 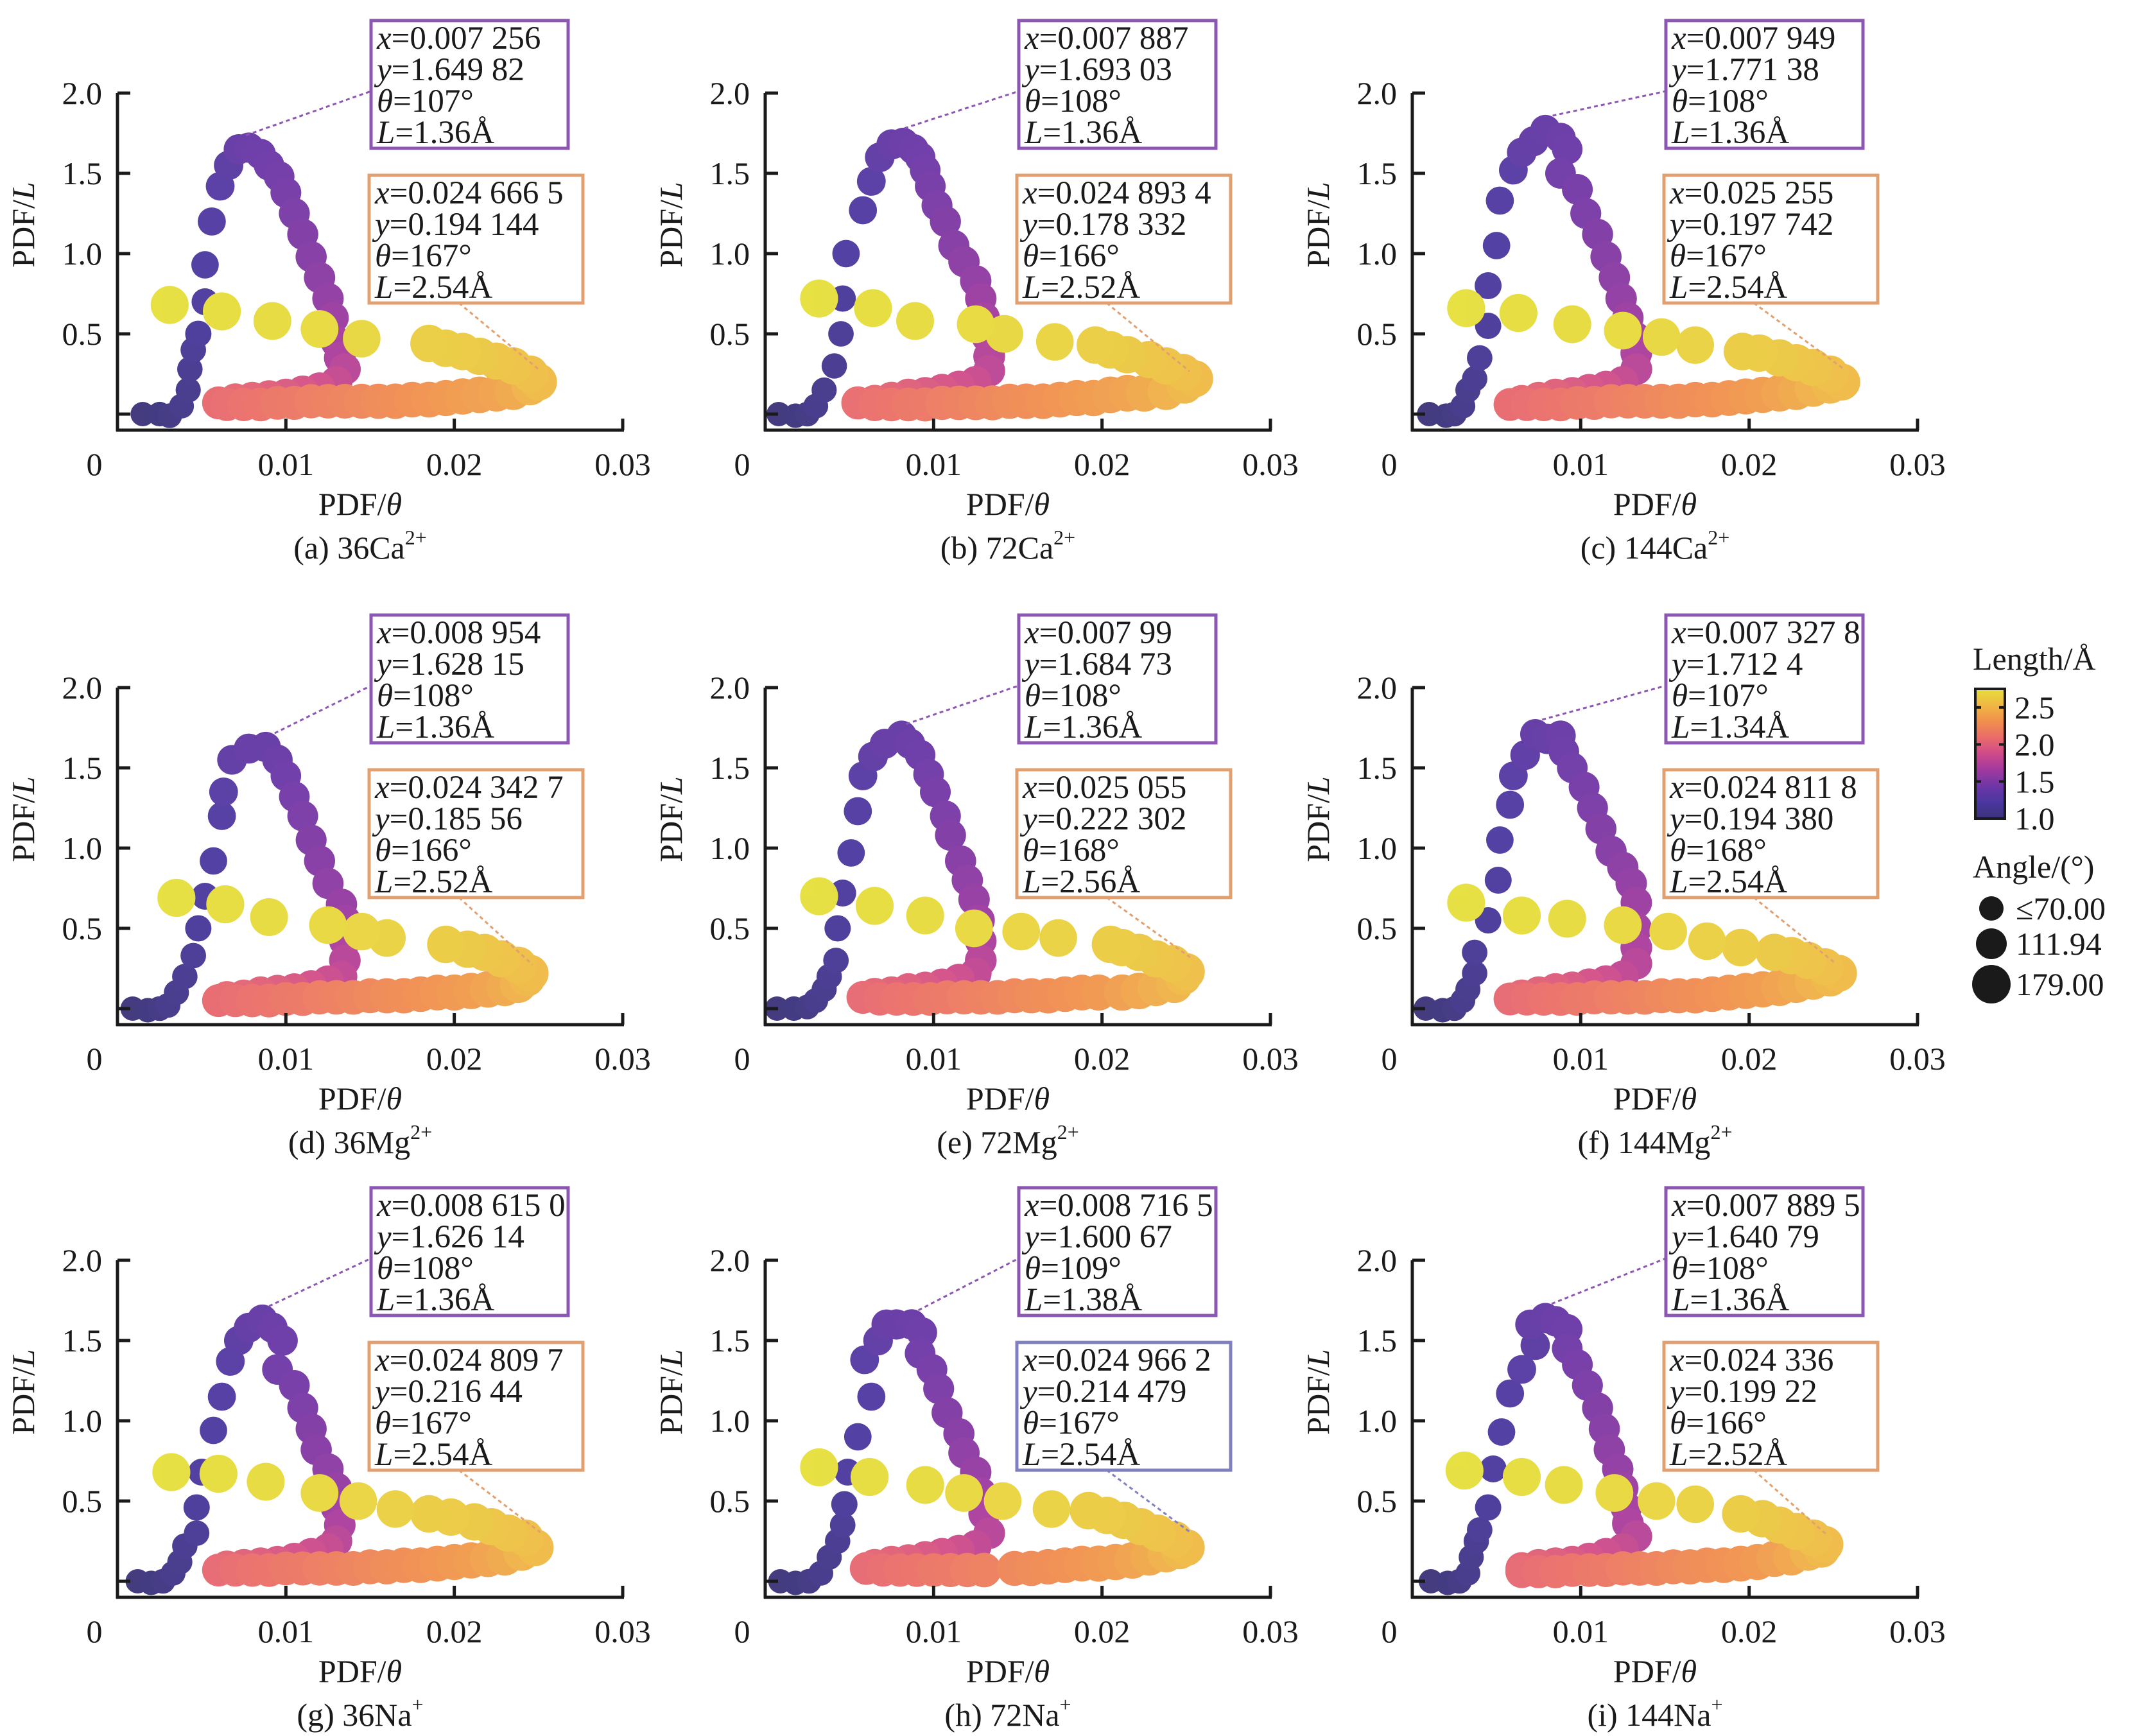 What do you see at coordinates (1751, 193) in the screenshot?
I see `annotation-line: x=0.025 255` at bounding box center [1751, 193].